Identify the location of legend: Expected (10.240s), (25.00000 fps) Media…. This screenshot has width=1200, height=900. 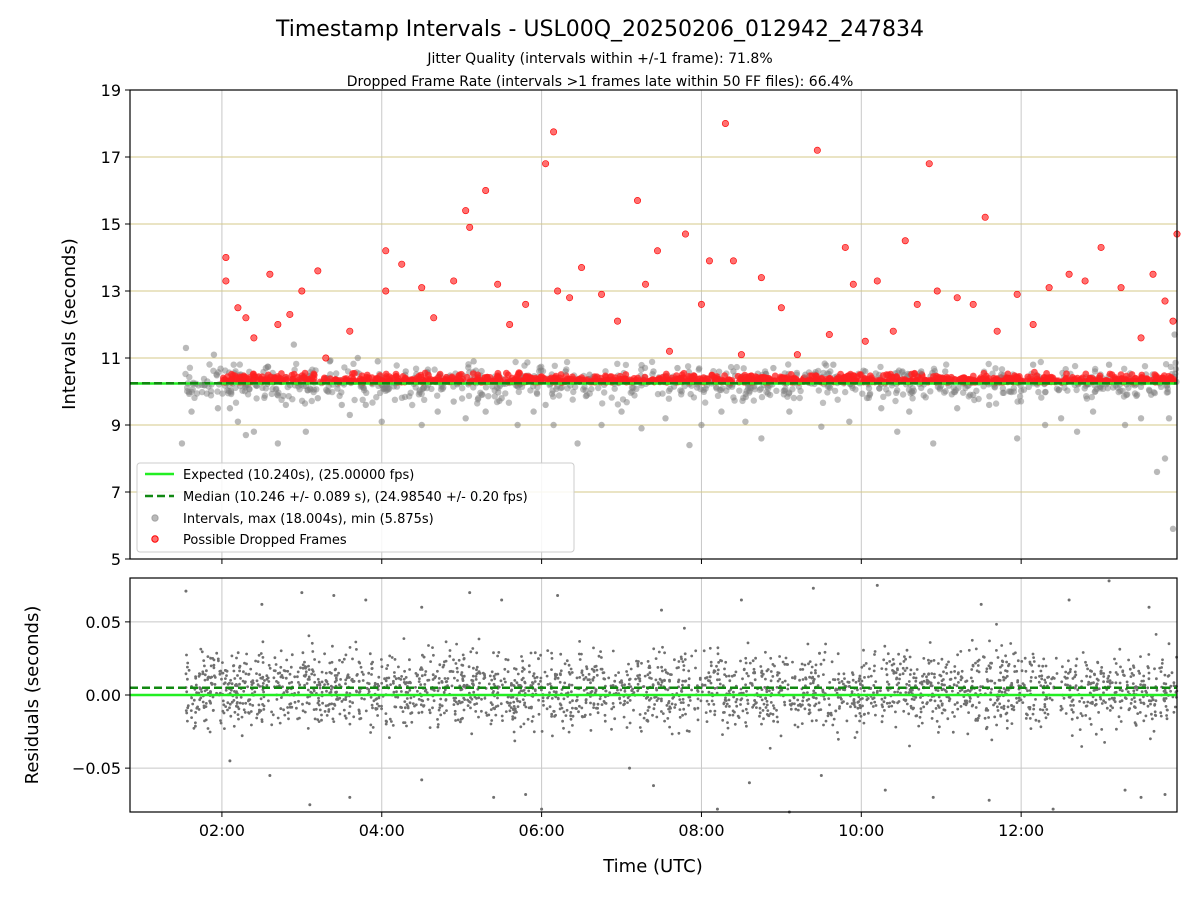
(355, 507).